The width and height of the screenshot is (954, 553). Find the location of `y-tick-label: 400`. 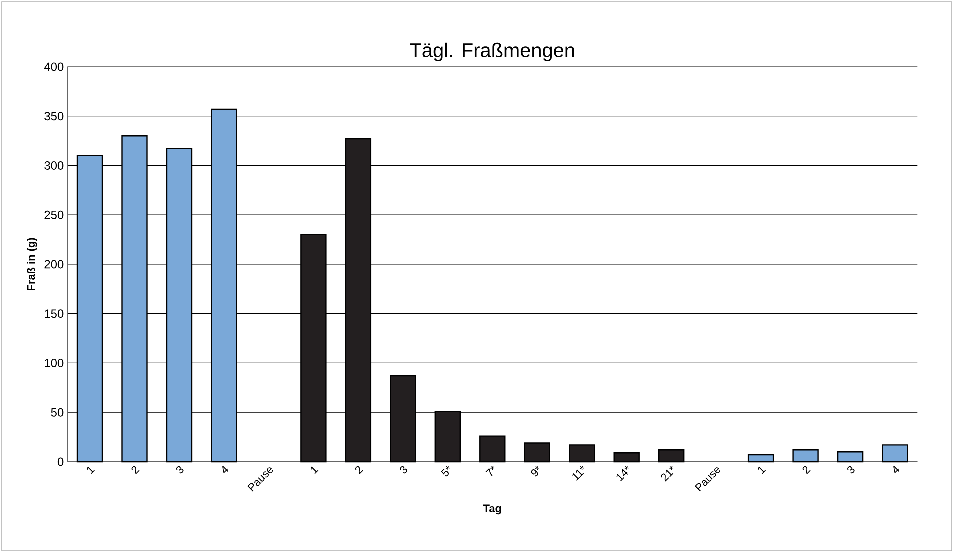

y-tick-label: 400 is located at coordinates (54, 67).